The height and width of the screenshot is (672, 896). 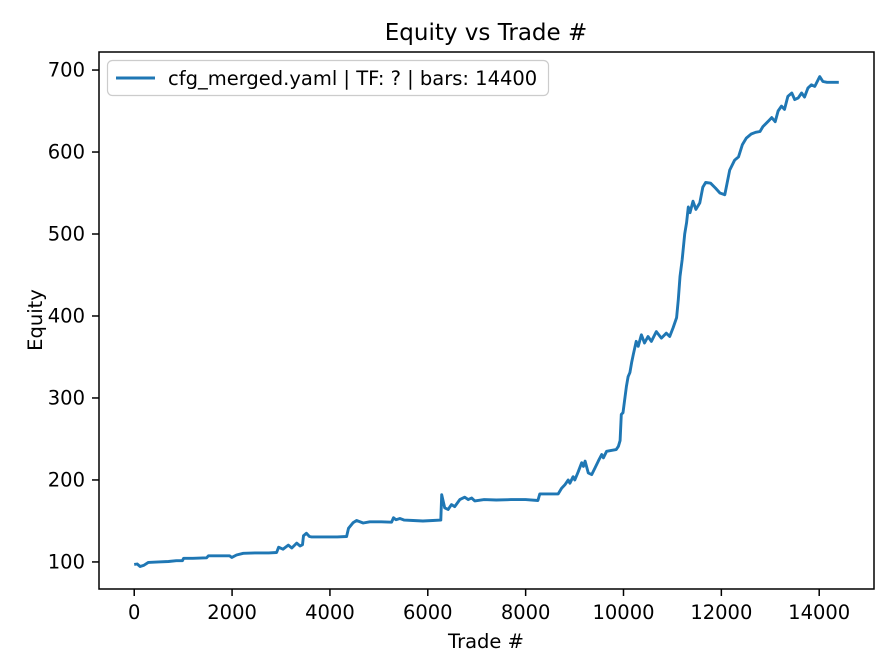 I want to click on x-tick-label: 0, so click(x=134, y=612).